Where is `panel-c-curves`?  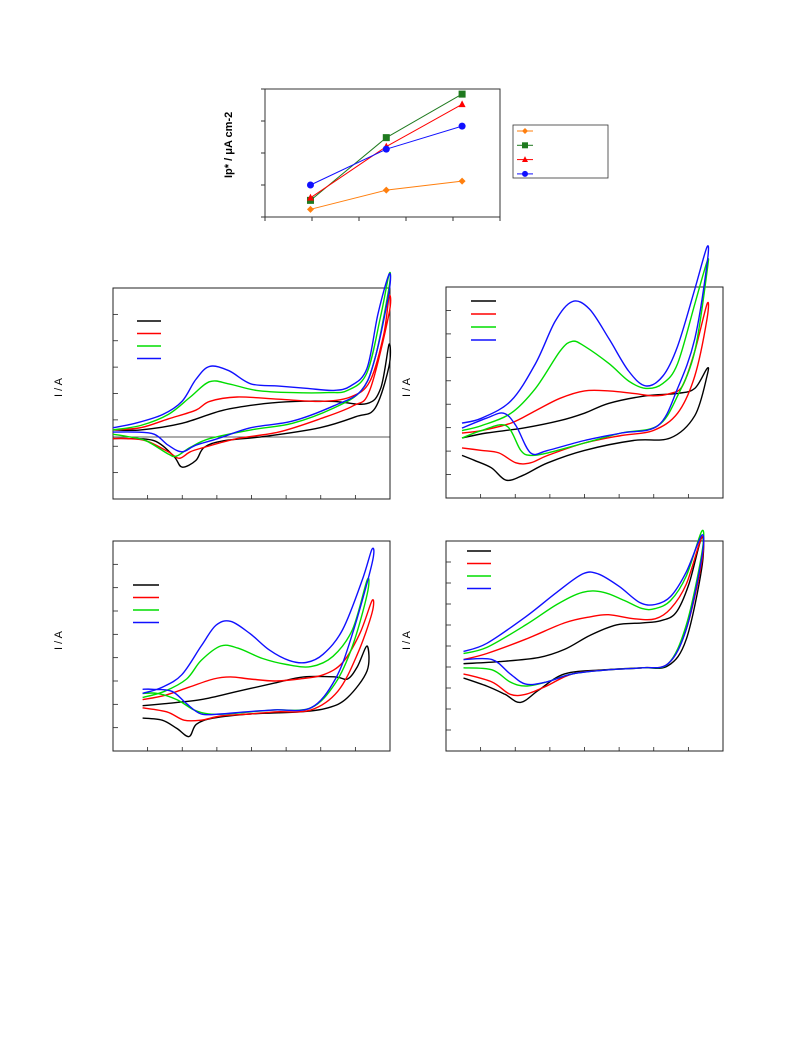
panel-c-curves is located at coordinates (258, 642).